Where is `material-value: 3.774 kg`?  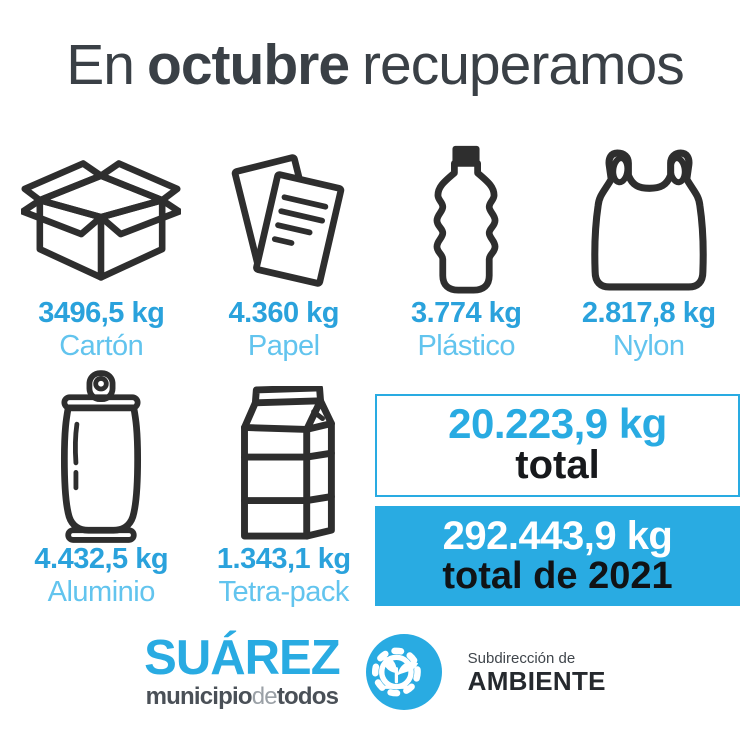 material-value: 3.774 kg is located at coordinates (466, 313).